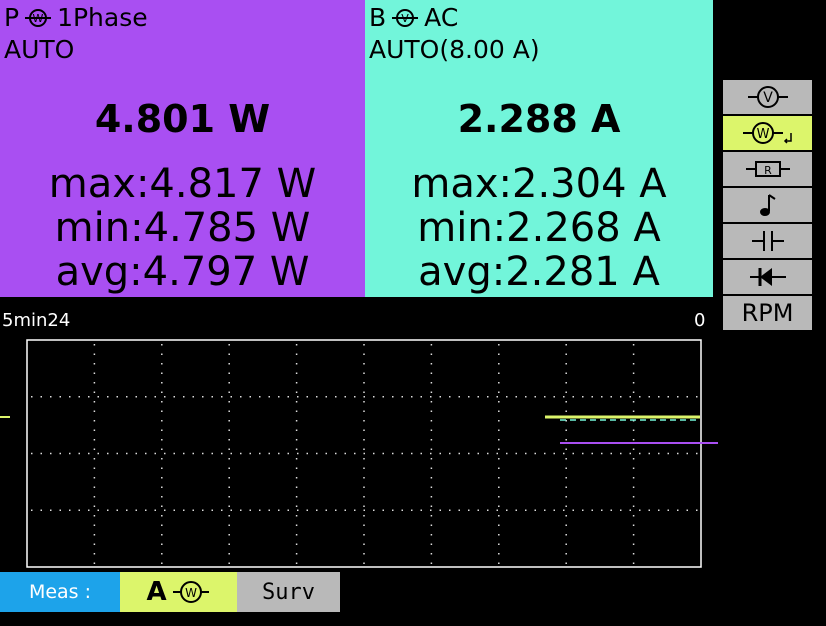  Describe the element at coordinates (539, 119) in the screenshot. I see `main-reading: 2.288 A` at that location.